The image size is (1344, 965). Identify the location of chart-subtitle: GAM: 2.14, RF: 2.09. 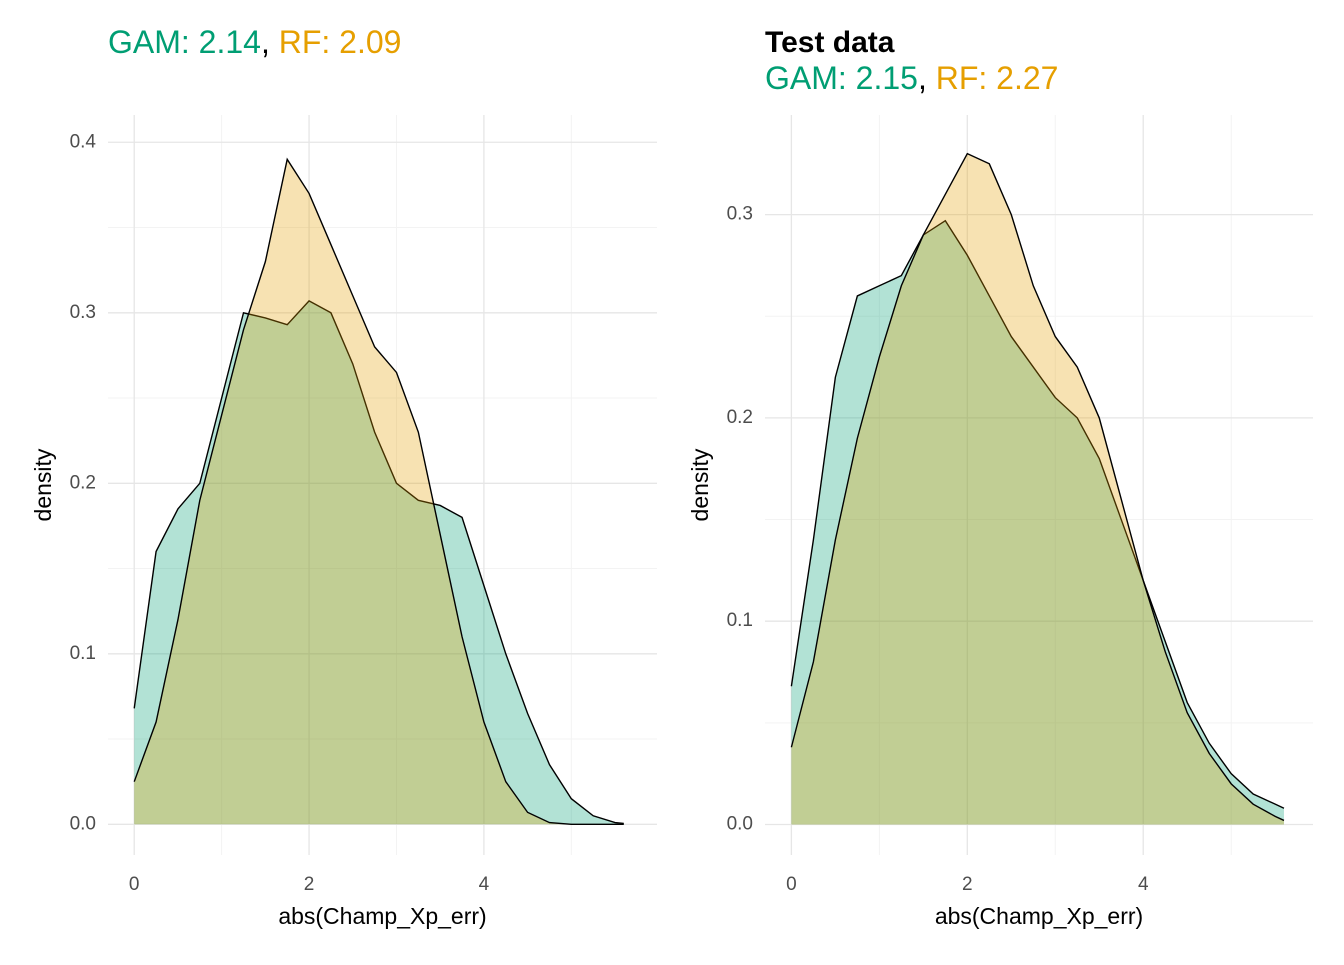
(254, 42).